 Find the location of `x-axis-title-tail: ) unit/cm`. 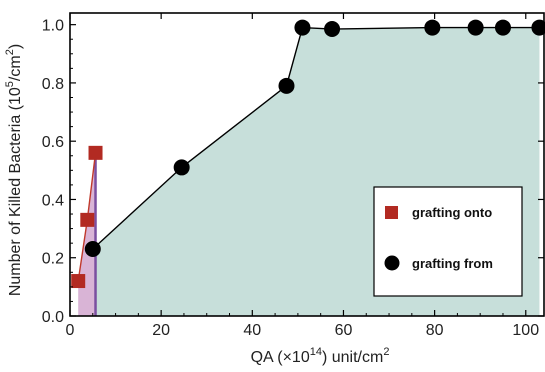

x-axis-title-tail: ) unit/cm is located at coordinates (352, 357).